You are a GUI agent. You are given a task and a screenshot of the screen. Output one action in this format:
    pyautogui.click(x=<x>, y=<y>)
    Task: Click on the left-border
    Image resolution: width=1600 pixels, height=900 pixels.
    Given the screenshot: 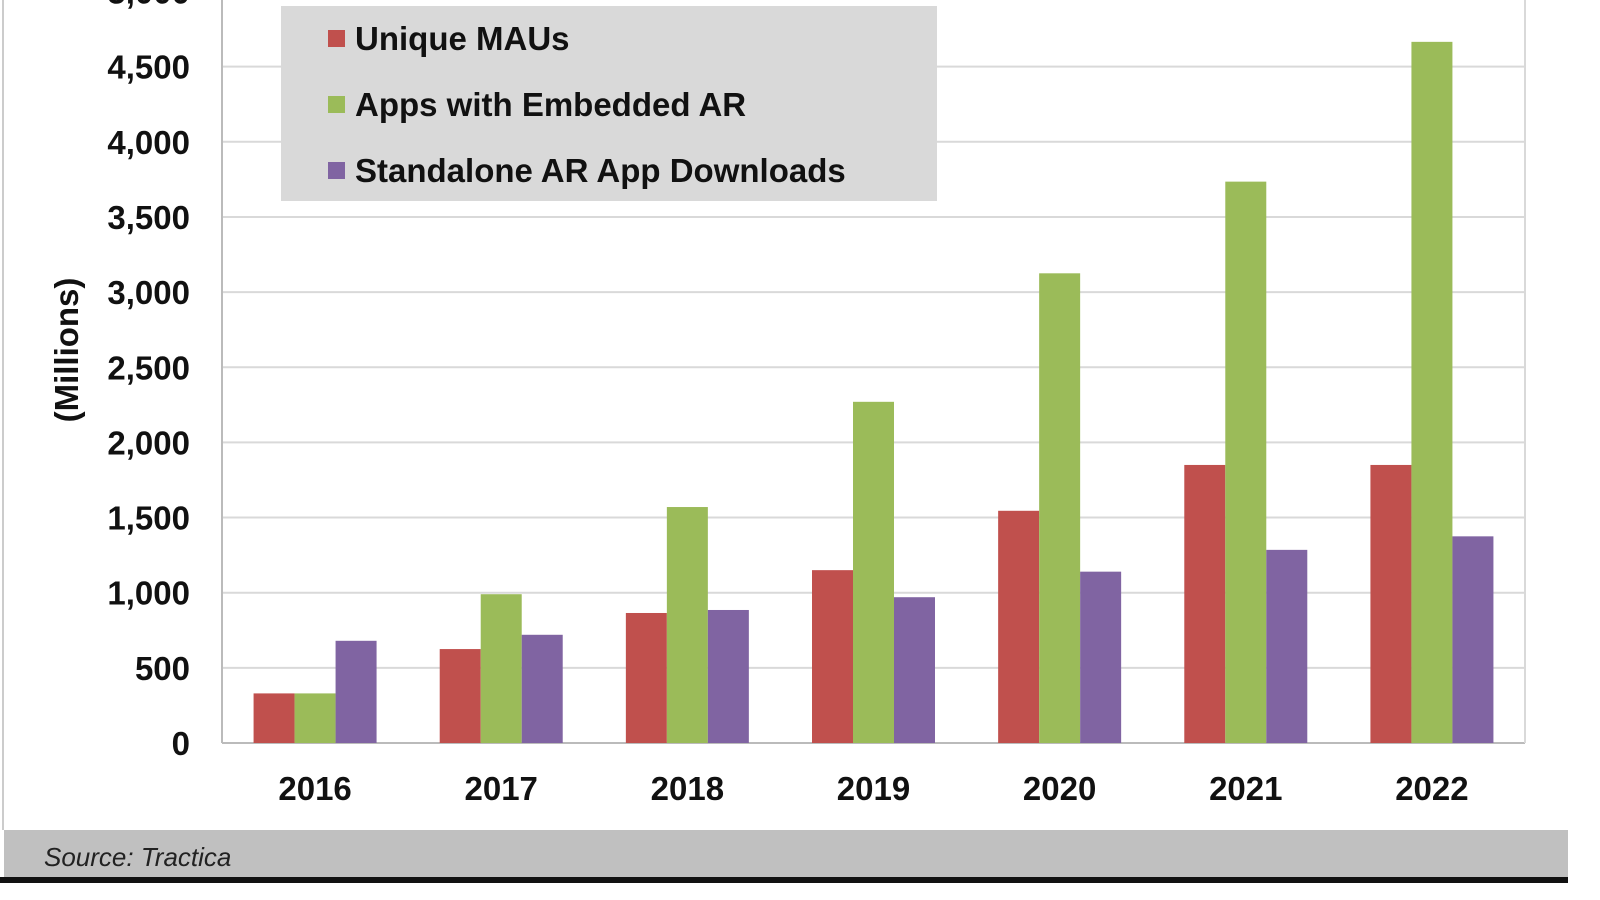 What is the action you would take?
    pyautogui.click(x=3, y=415)
    